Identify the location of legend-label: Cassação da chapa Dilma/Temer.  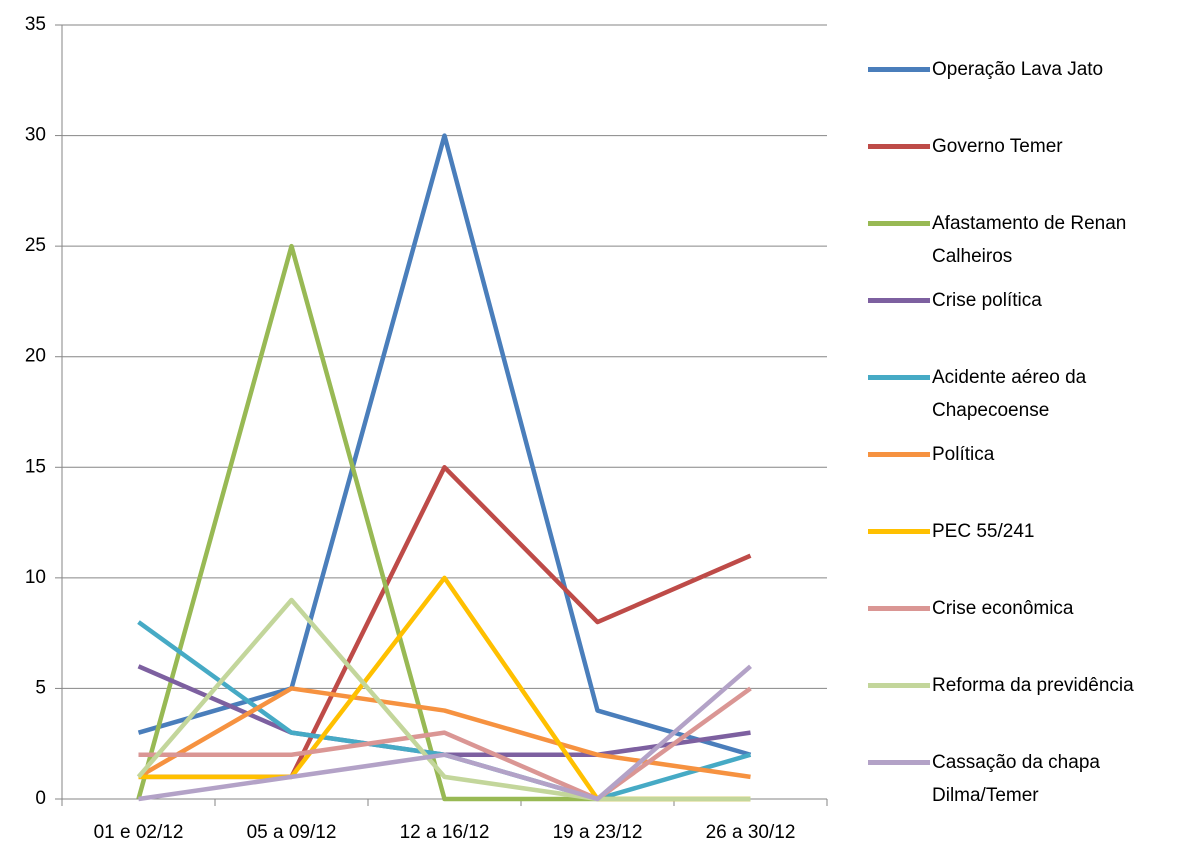
(1016, 779).